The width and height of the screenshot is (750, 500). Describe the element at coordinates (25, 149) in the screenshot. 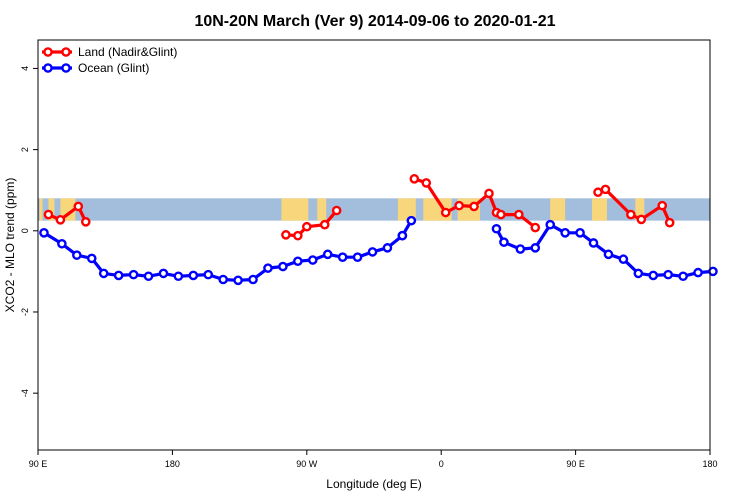

I see `y-tick-label: 2` at that location.